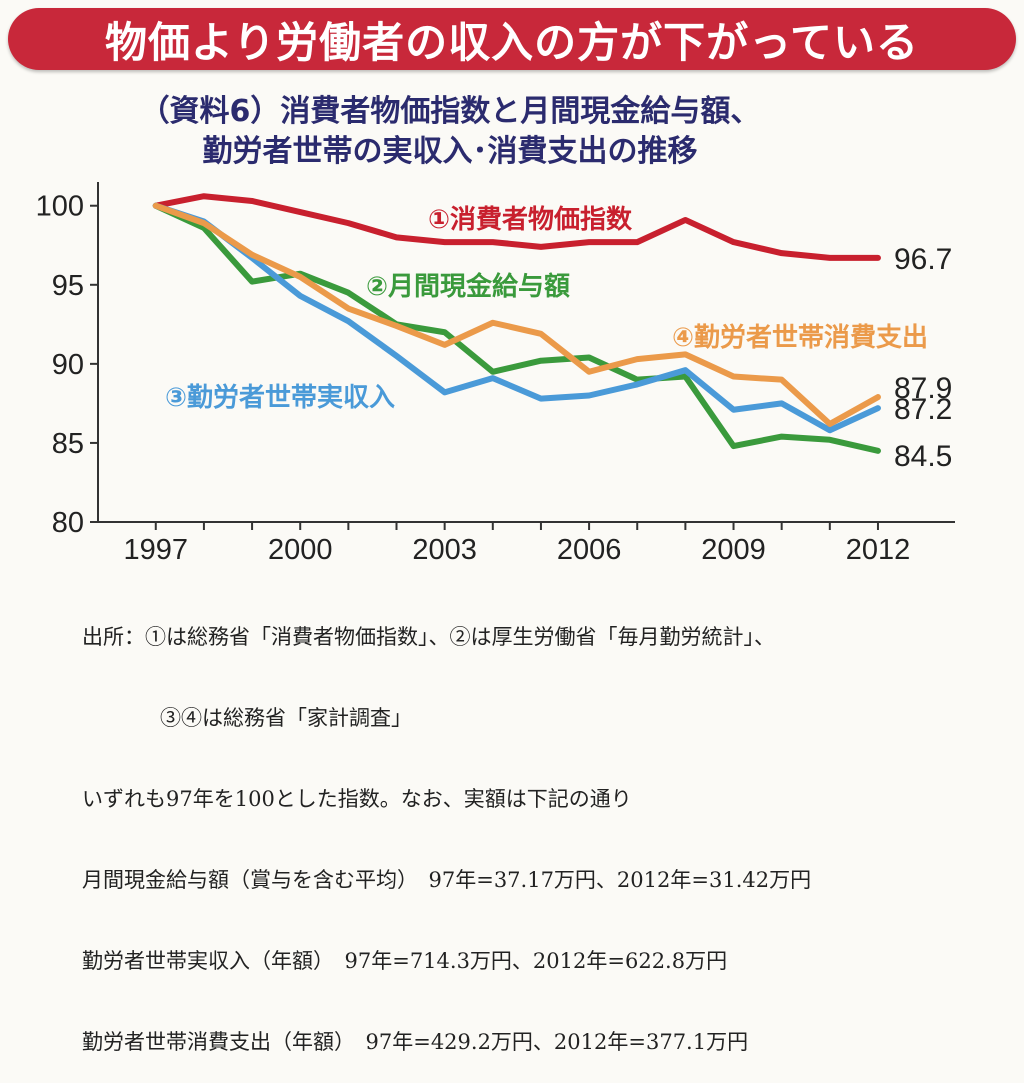 The image size is (1024, 1083). Describe the element at coordinates (923, 456) in the screenshot. I see `end-value-label: 84.5` at that location.